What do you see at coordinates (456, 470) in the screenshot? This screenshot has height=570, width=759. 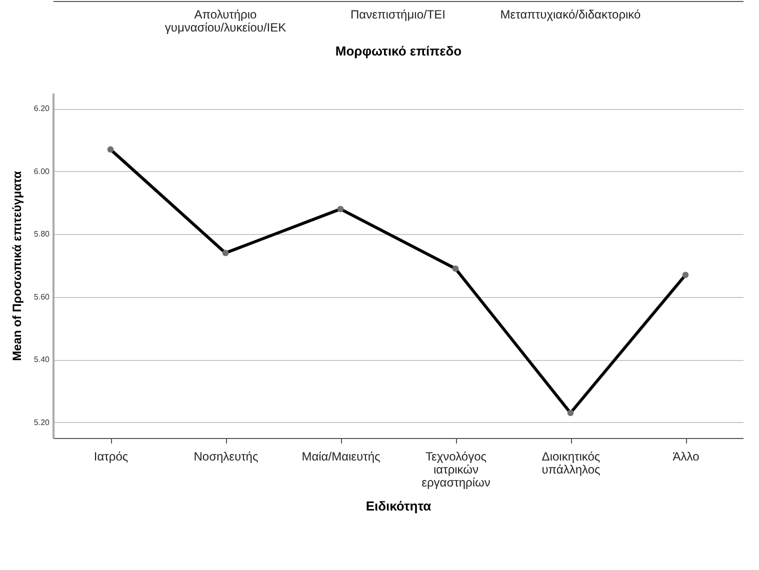 I see `x-tick-label: Τεχνολόγος ιατρικών εργαστηρίων` at bounding box center [456, 470].